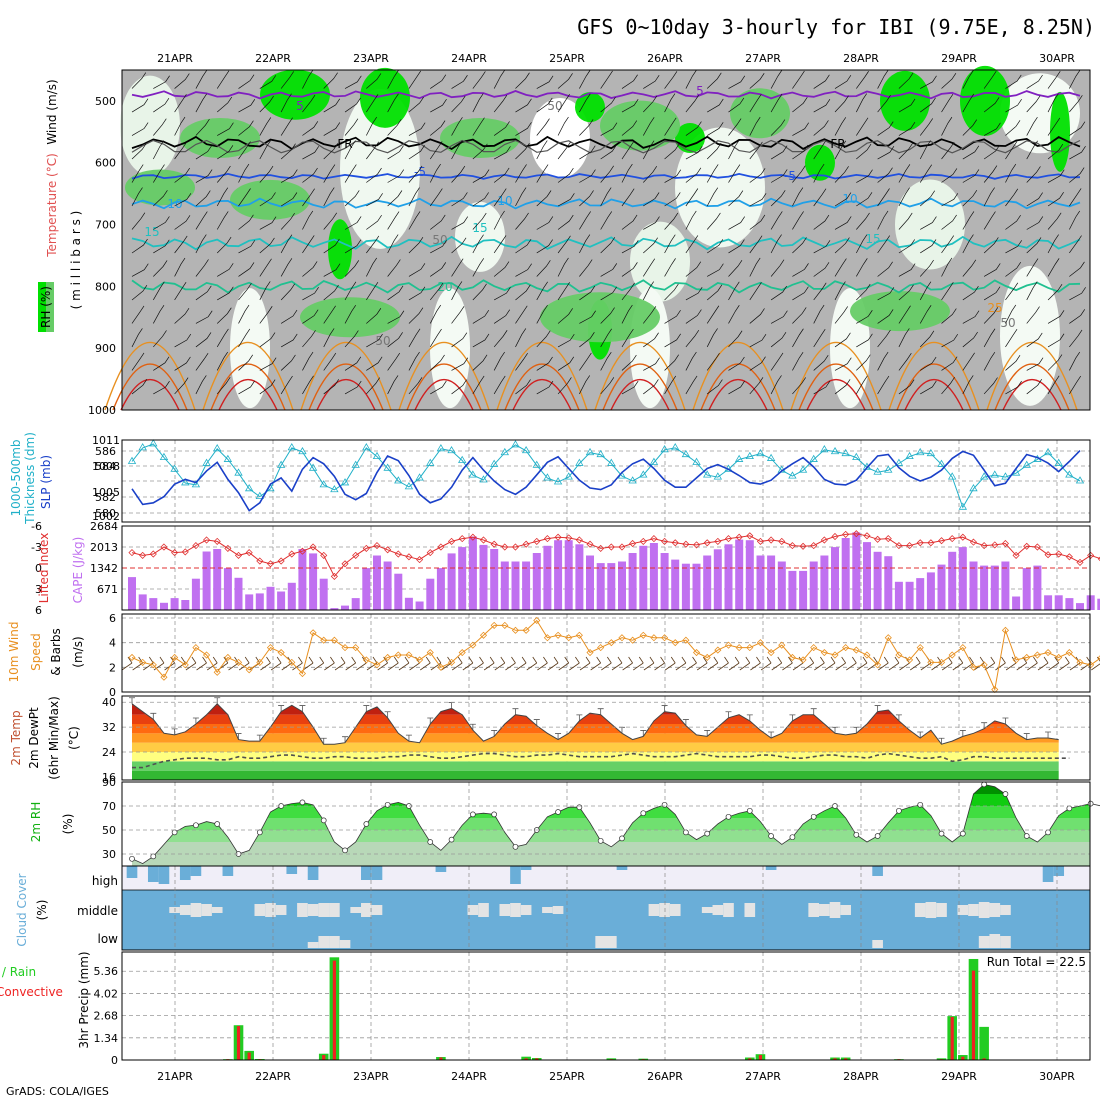 The height and width of the screenshot is (1100, 1100). I want to click on cape-tick: 1342, so click(104, 568).